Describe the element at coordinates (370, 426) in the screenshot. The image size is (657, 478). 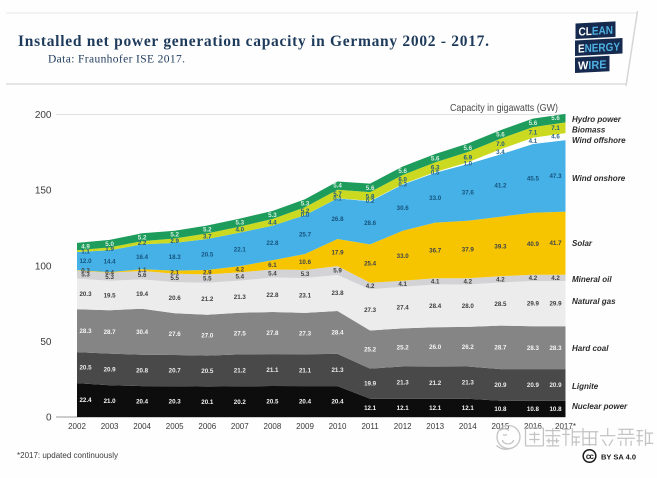
I see `svg-text: 2011` at that location.